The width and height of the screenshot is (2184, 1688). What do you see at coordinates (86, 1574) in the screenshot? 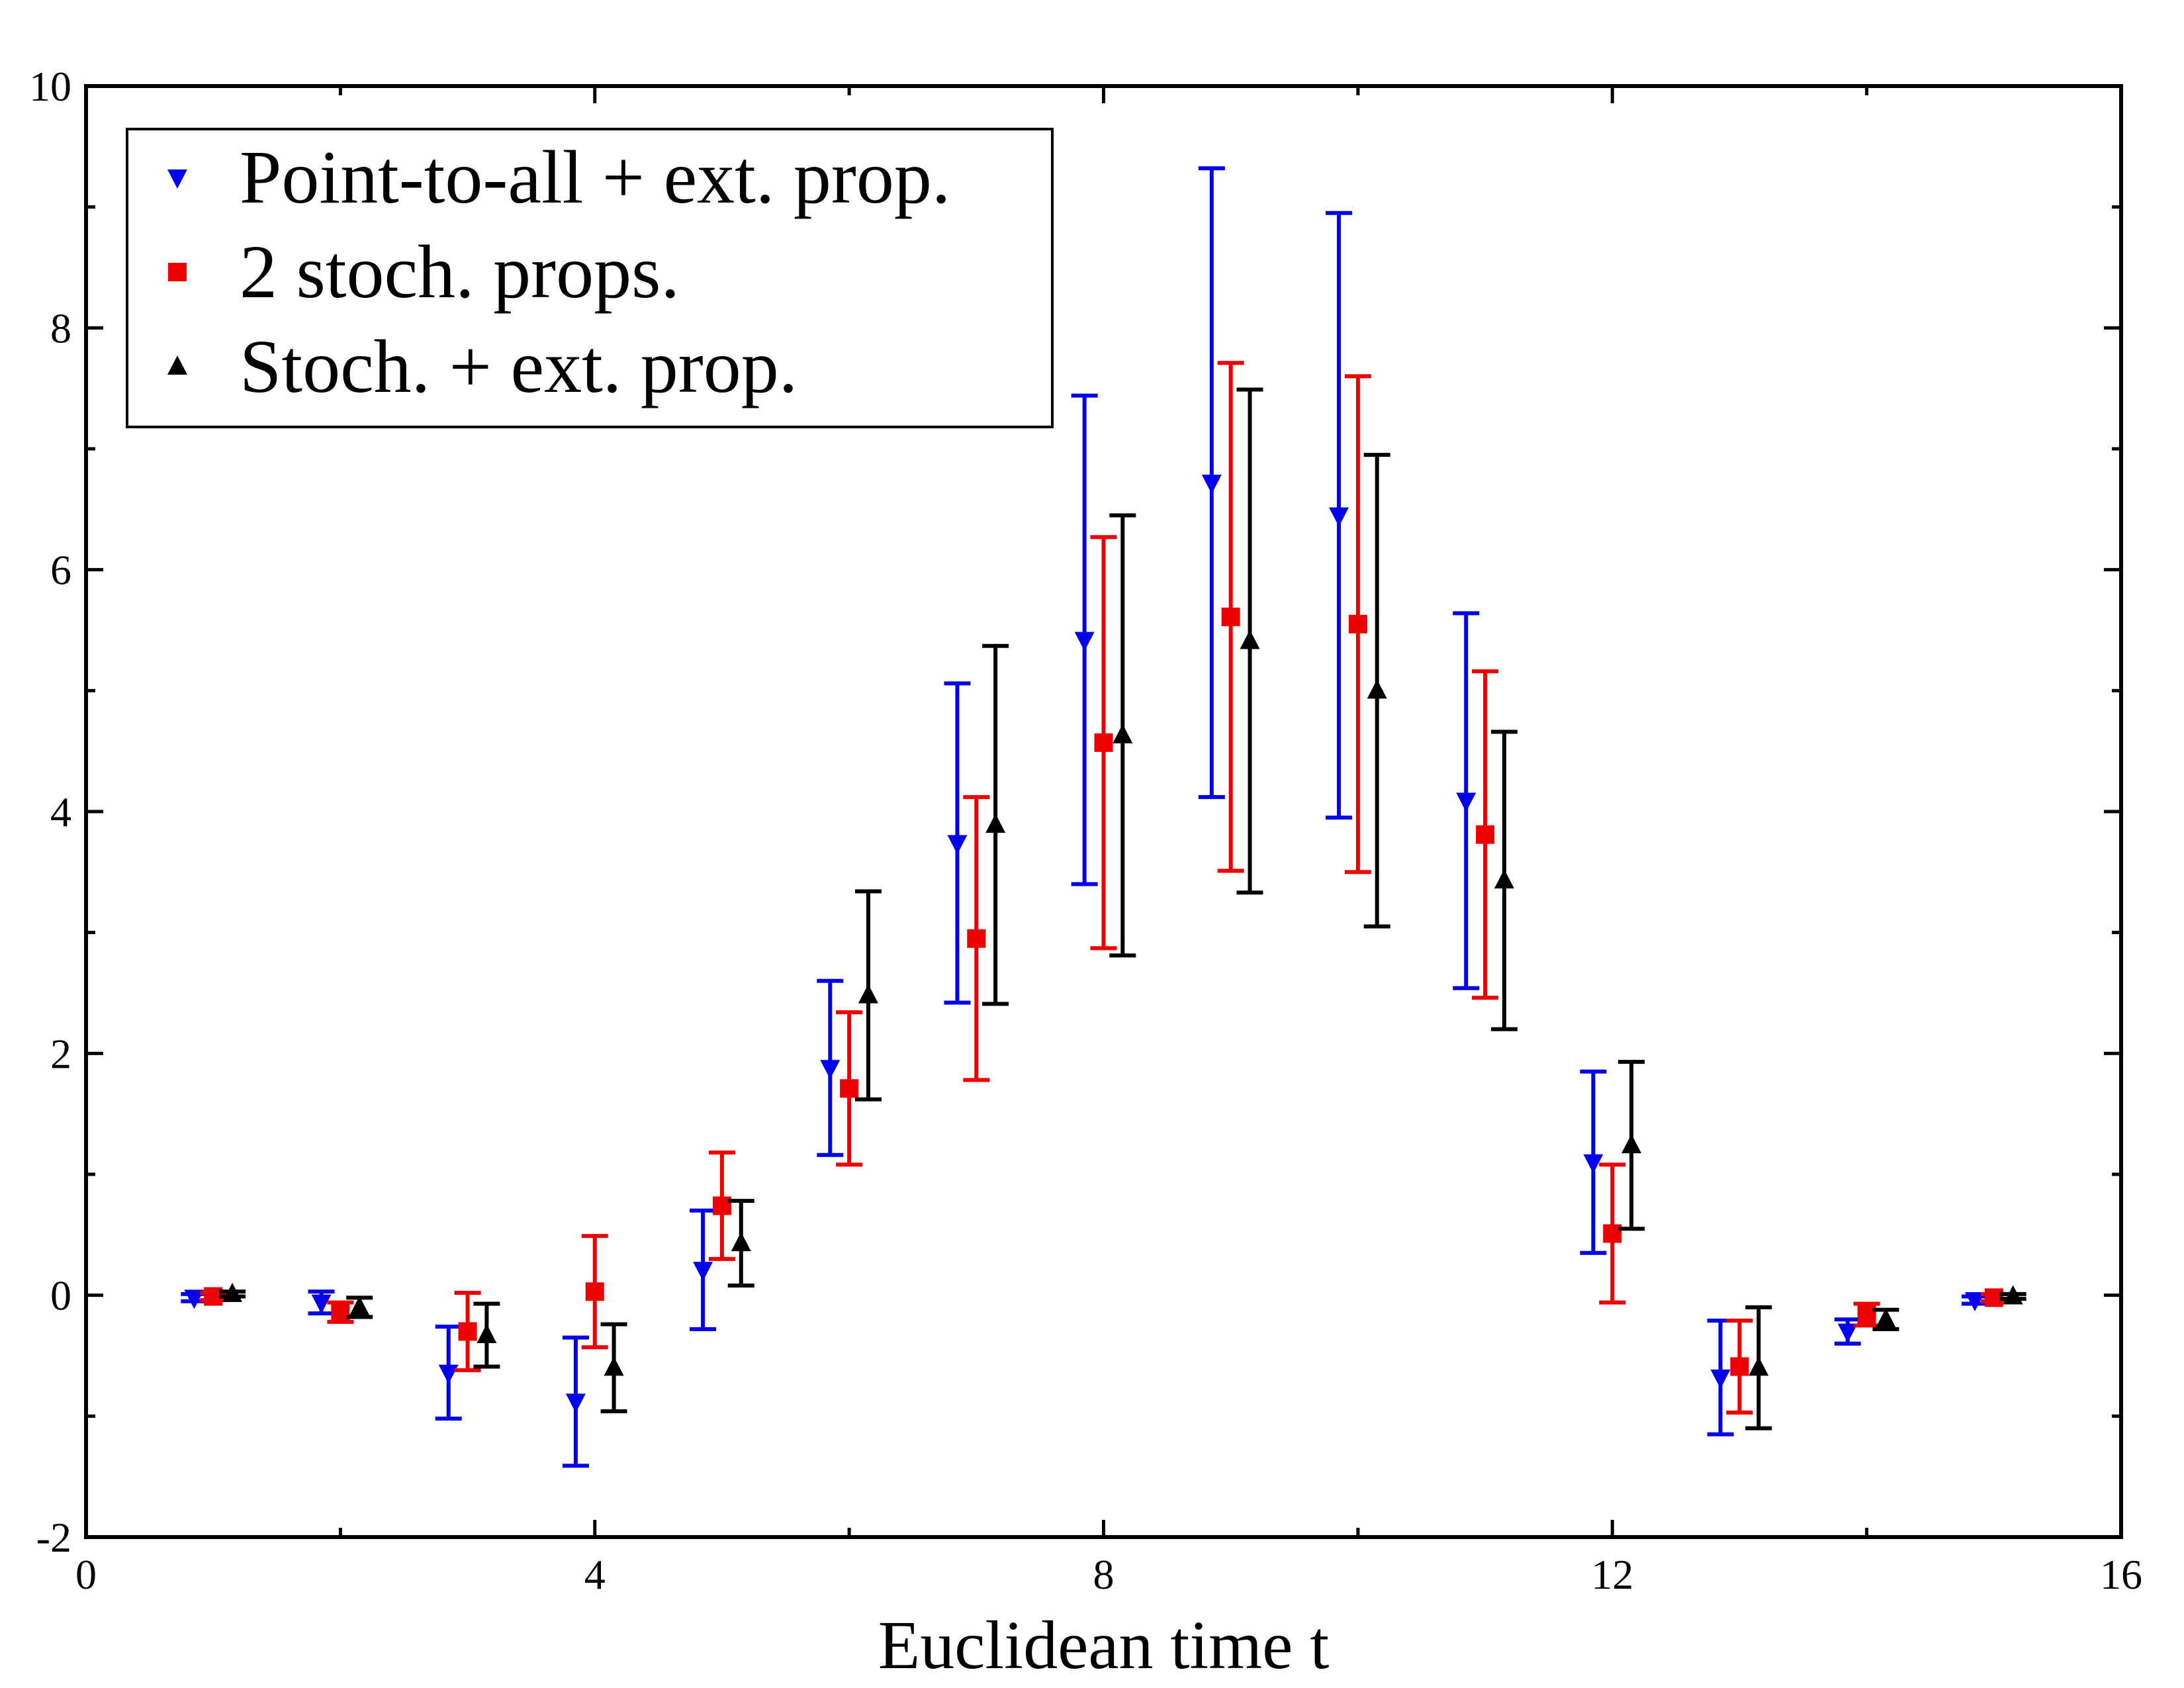
I see `x-tick-label: 0` at bounding box center [86, 1574].